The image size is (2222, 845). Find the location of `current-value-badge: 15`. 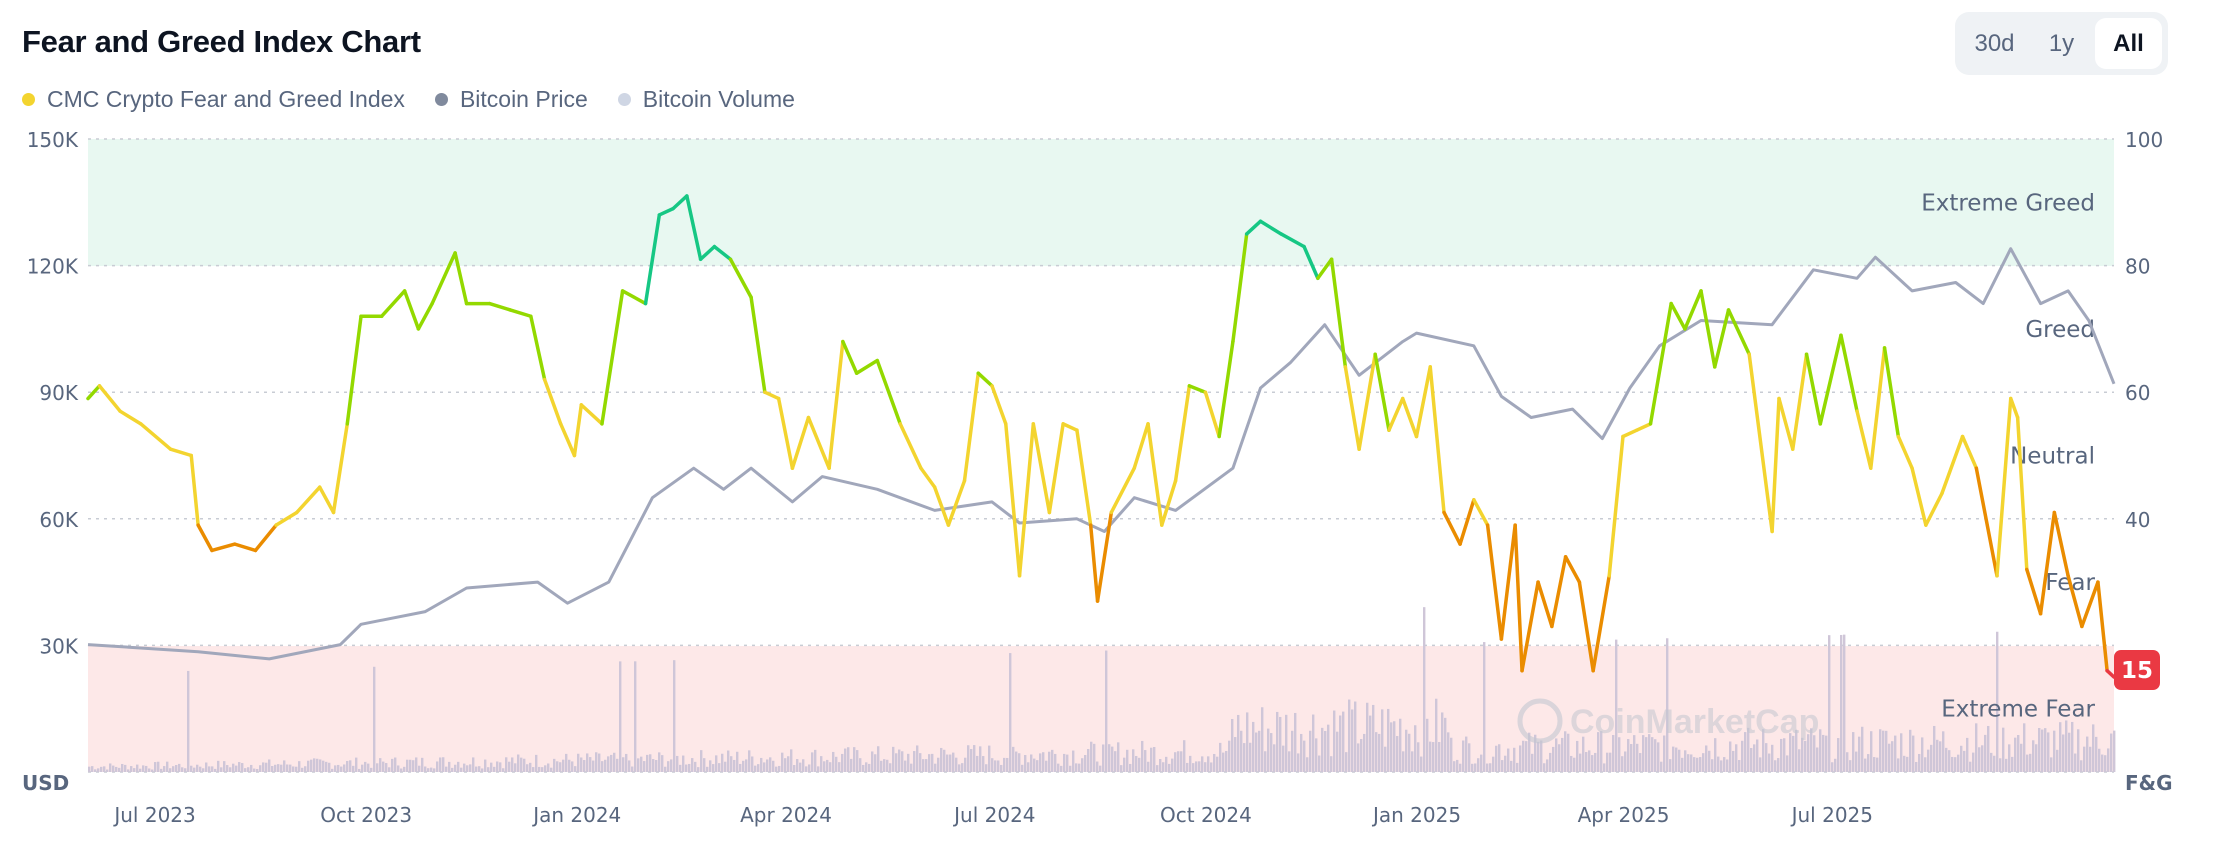

current-value-badge: 15 is located at coordinates (2137, 670).